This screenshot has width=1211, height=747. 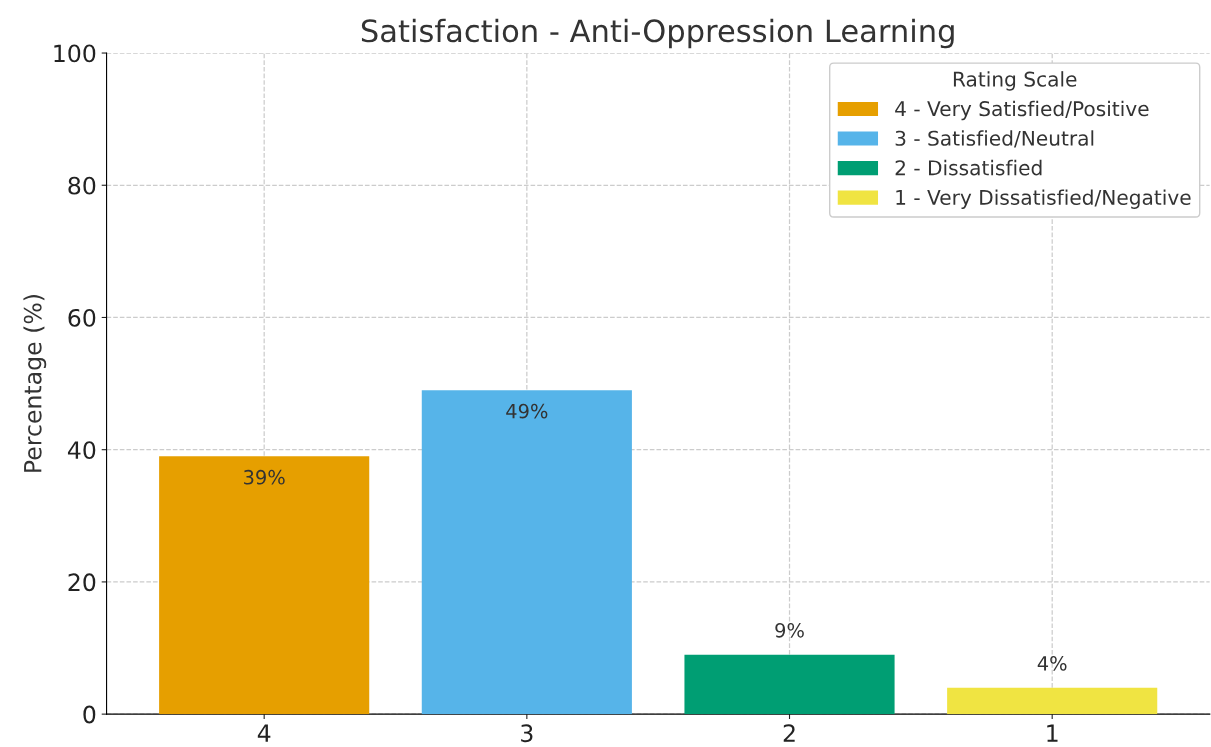 I want to click on y-tick-label: 100, so click(x=75, y=53).